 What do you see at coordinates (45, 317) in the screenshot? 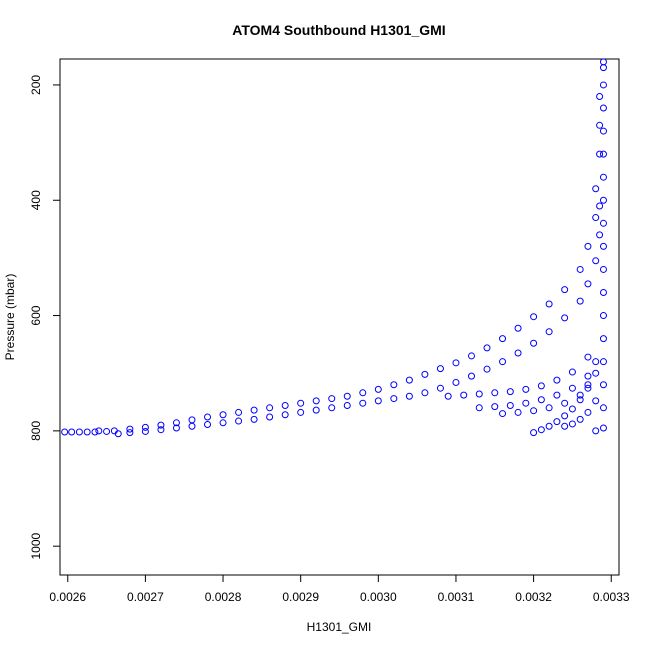
I see `y-axis: 200 400 600 800 1000` at bounding box center [45, 317].